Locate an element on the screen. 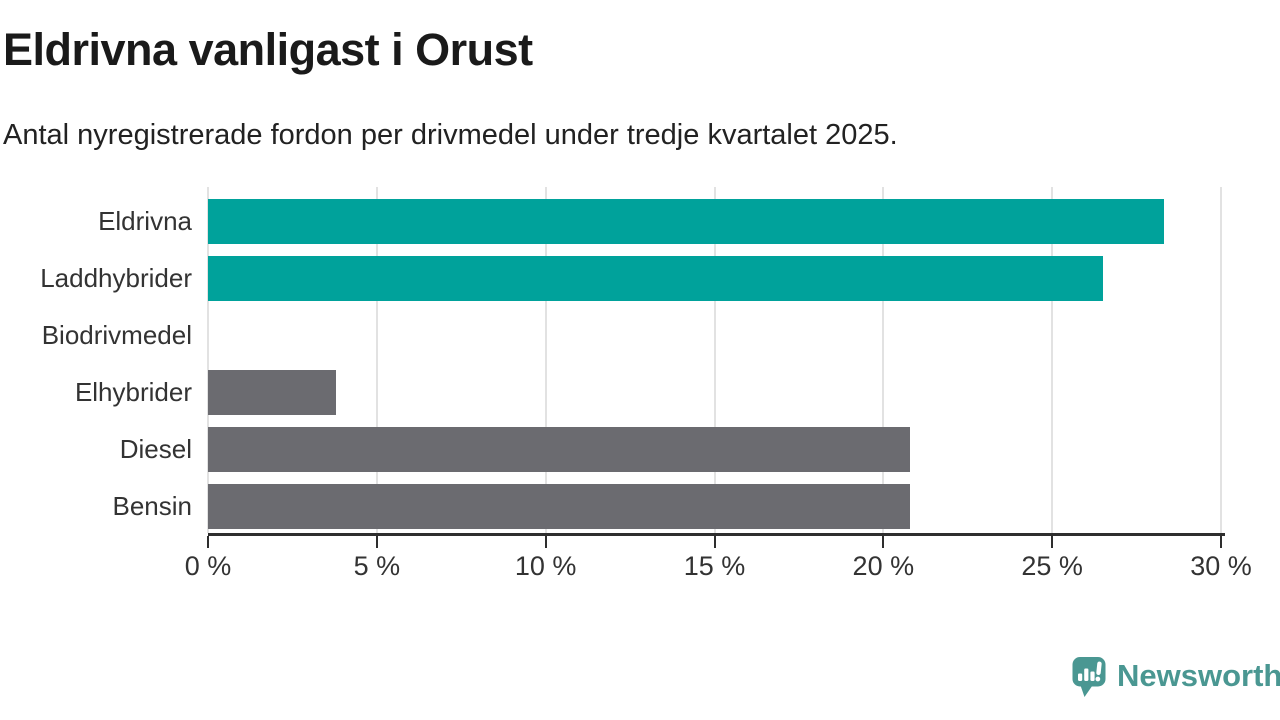  chart-title: Eldrivna vanligast i Orust is located at coordinates (268, 49).